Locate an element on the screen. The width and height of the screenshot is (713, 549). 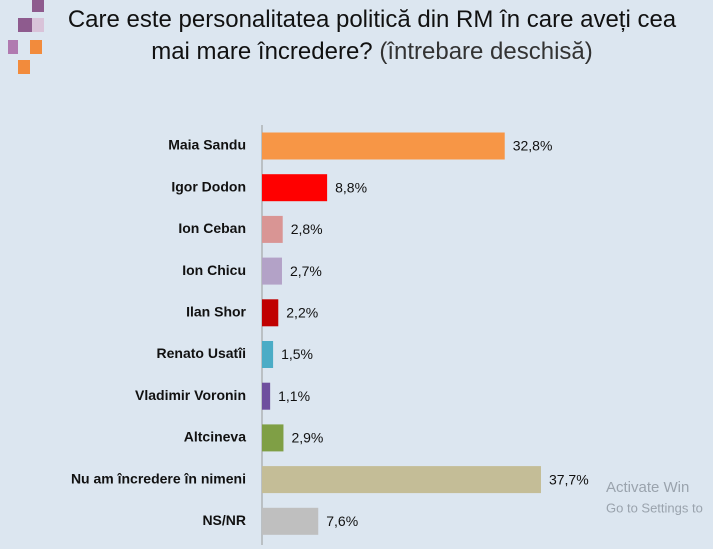
value-label: 2,9% is located at coordinates (307, 438).